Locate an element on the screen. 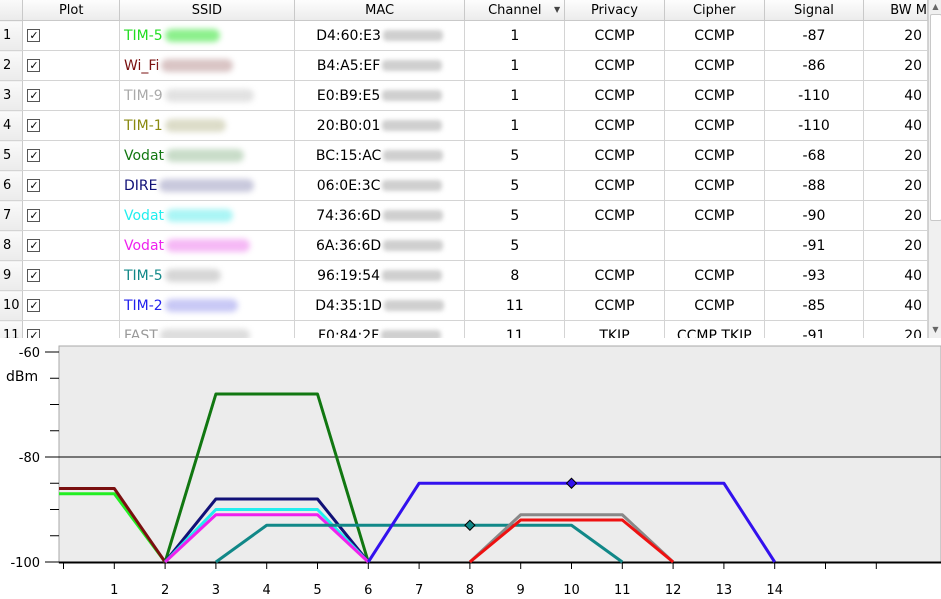 The image size is (941, 599). row-number: 1 is located at coordinates (12, 35).